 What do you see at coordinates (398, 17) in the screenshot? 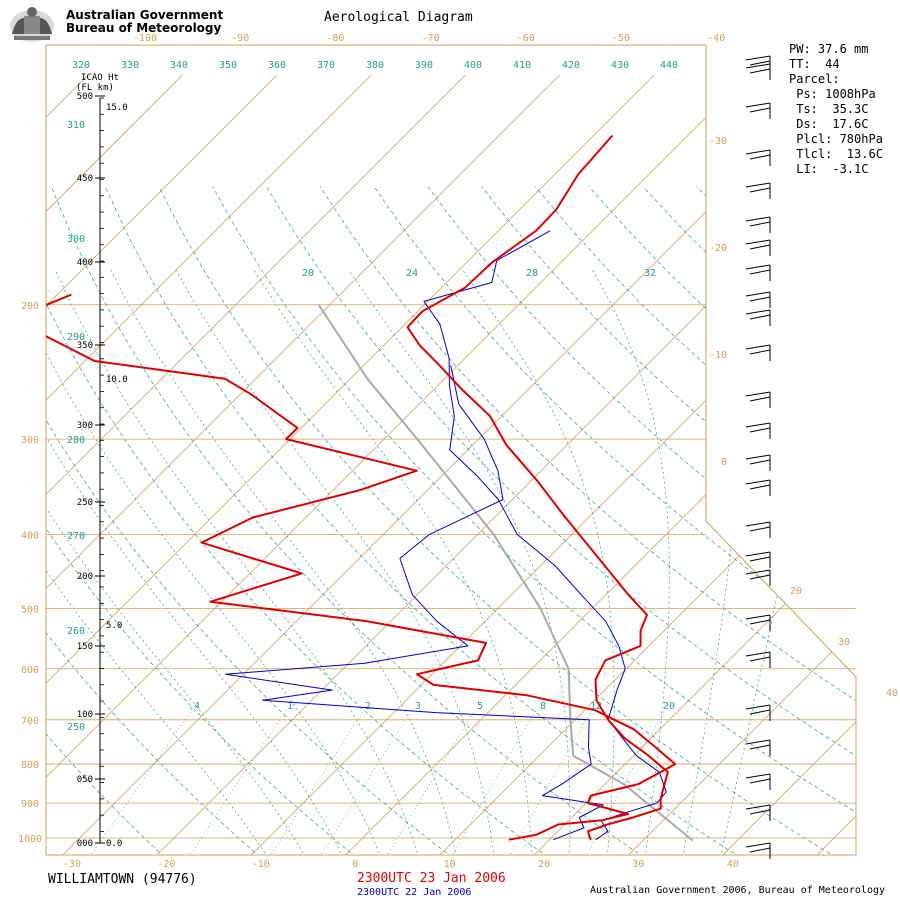
I see `chart-title: Aerological Diagram` at bounding box center [398, 17].